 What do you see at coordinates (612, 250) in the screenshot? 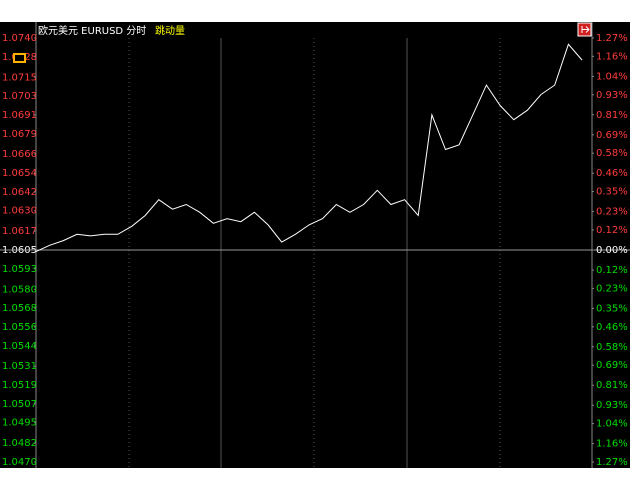
I see `y2-tick-label: 0.00%` at bounding box center [612, 250].